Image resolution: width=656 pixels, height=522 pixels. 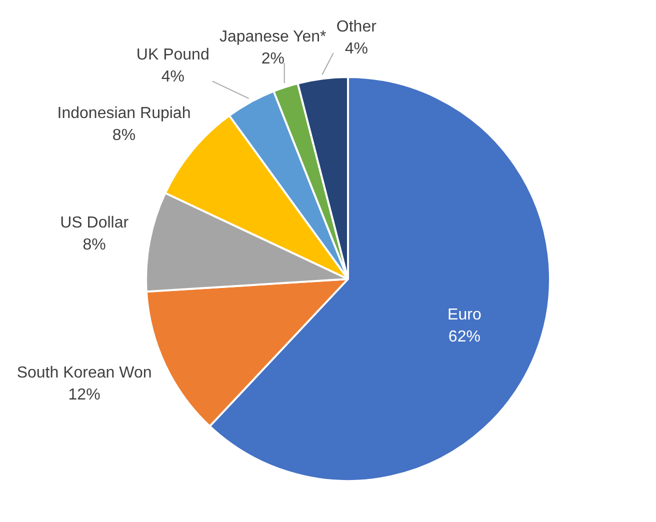 What do you see at coordinates (173, 55) in the screenshot?
I see `slice-label: UK Pound` at bounding box center [173, 55].